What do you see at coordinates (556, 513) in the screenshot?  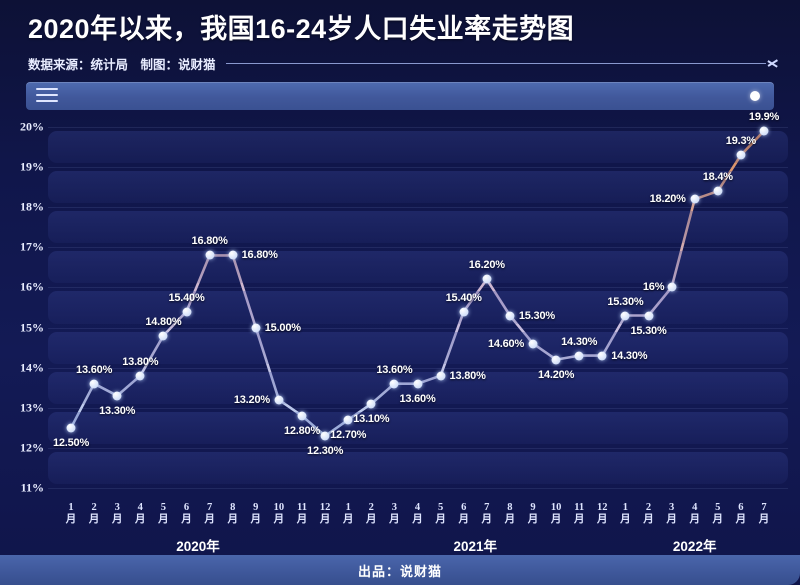 I see `x-axis-tick-label: 10 月` at bounding box center [556, 513].